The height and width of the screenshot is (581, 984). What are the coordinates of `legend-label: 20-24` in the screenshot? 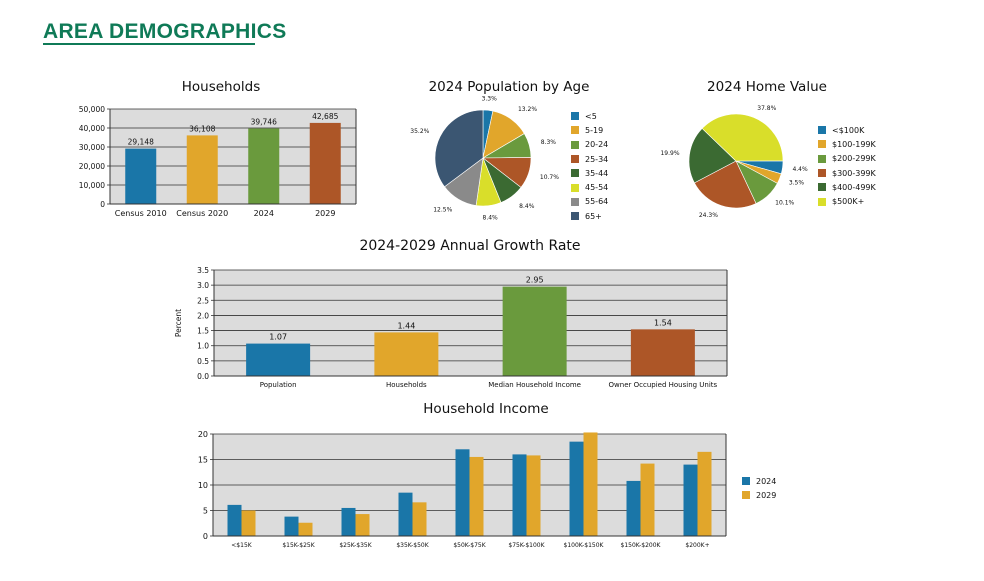 It's located at (597, 145).